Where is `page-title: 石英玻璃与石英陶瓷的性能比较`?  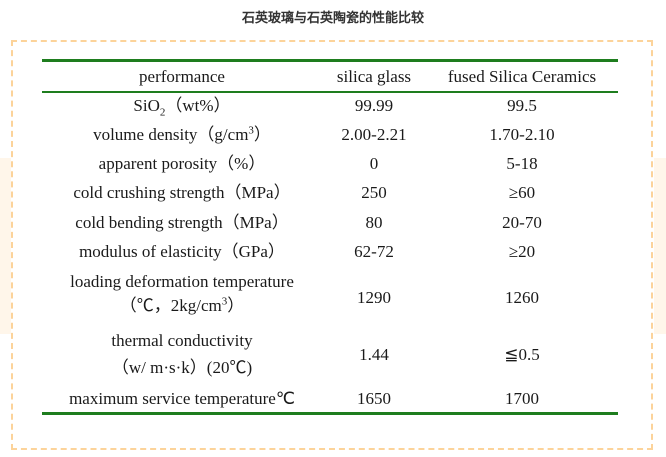 page-title: 石英玻璃与石英陶瓷的性能比较 is located at coordinates (332, 18).